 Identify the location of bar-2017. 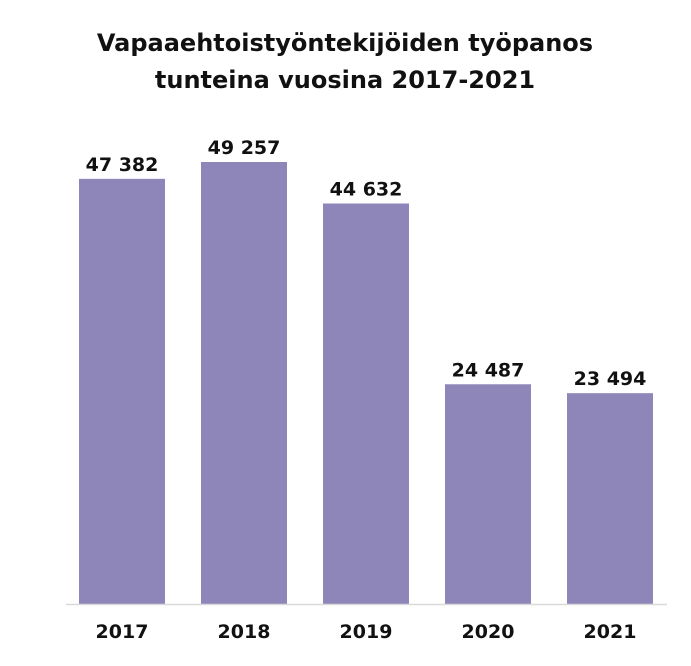
(122, 391).